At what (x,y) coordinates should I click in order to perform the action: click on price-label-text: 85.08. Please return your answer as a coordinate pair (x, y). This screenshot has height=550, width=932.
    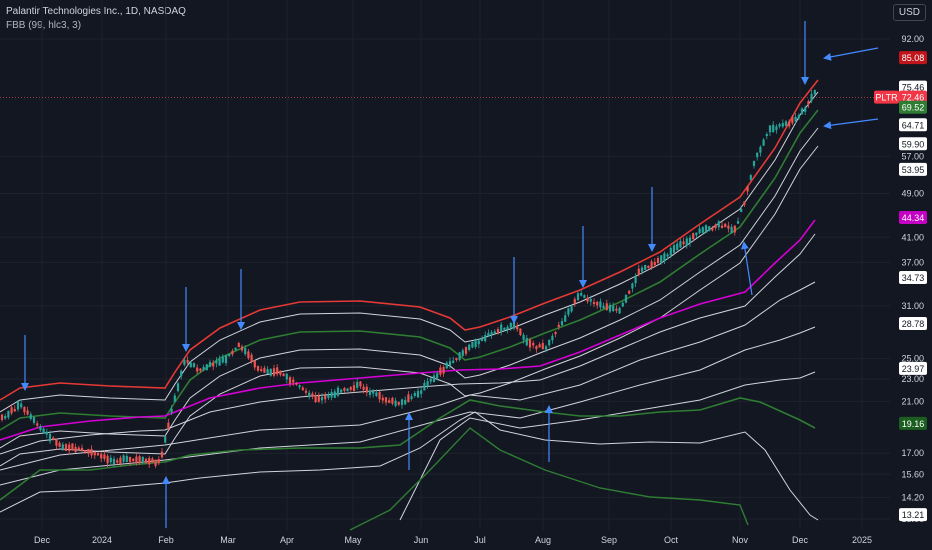
    Looking at the image, I should click on (913, 58).